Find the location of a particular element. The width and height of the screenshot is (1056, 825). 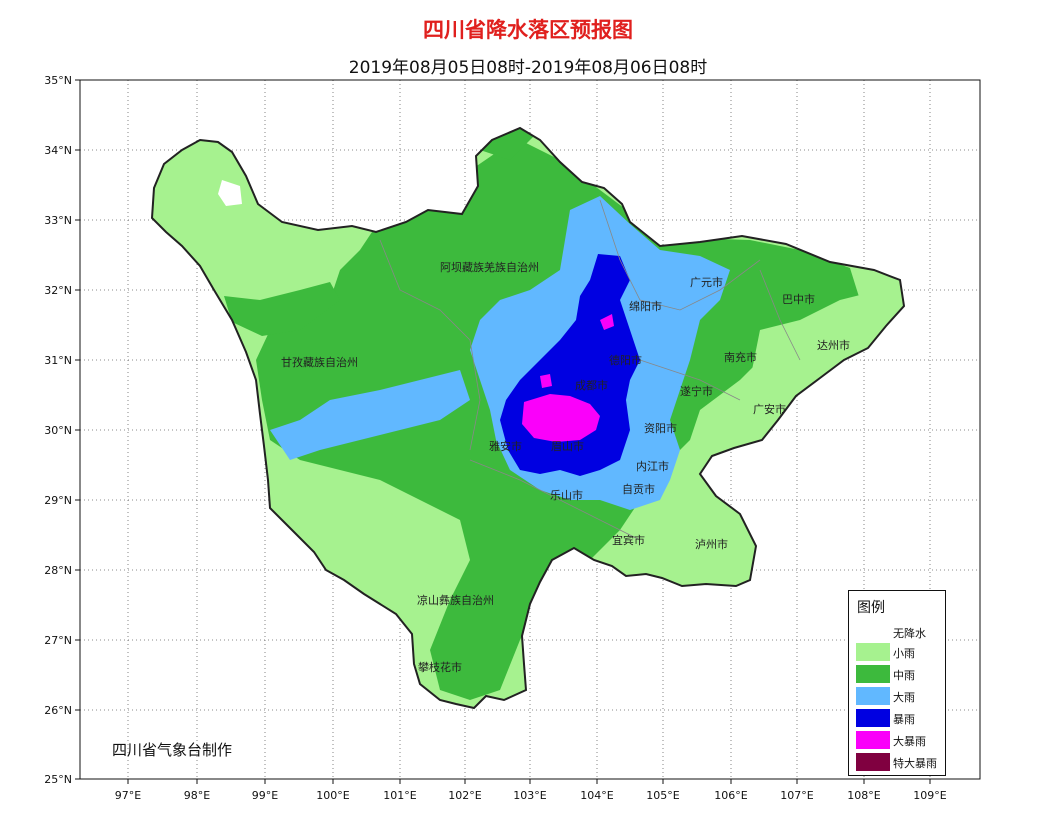

region-label: 宜宾市 is located at coordinates (628, 540).